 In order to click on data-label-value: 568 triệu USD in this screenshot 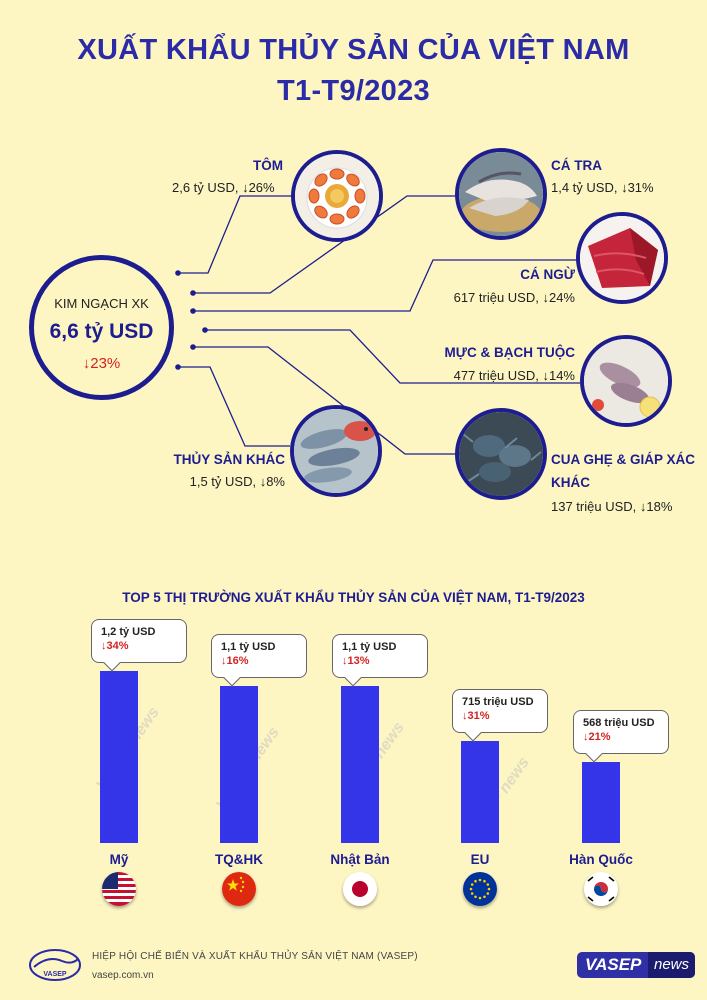, I will do `click(619, 723)`.